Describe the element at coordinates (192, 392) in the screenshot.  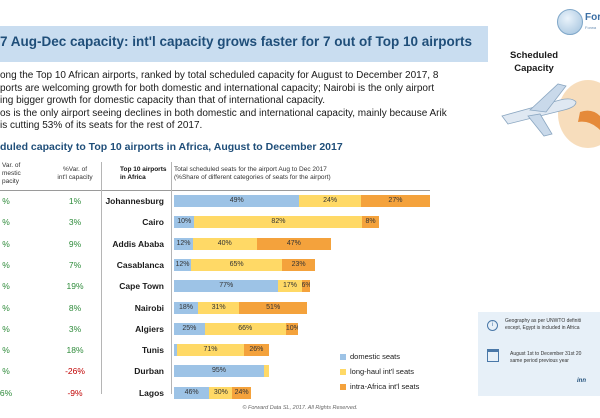
I see `bar-segment: 46%` at that location.